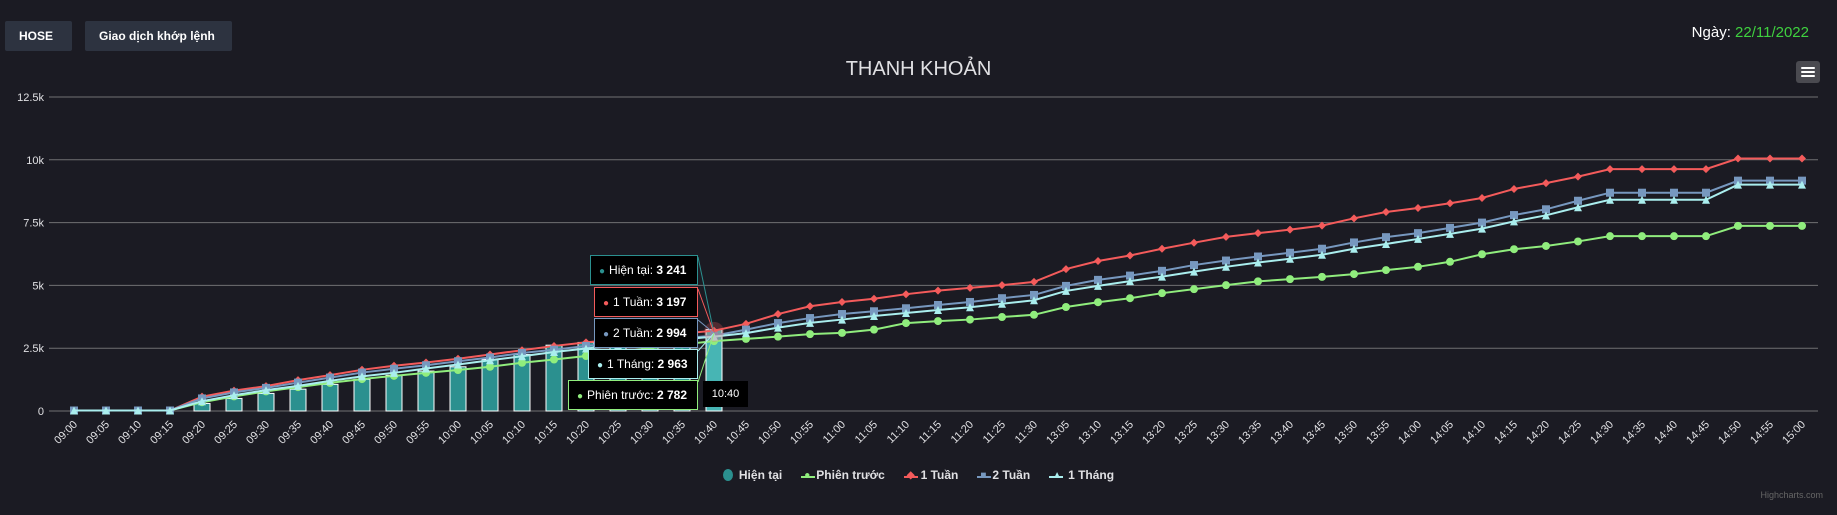 Image resolution: width=1837 pixels, height=515 pixels. What do you see at coordinates (962, 432) in the screenshot?
I see `x-tick-label: 11:20` at bounding box center [962, 432].